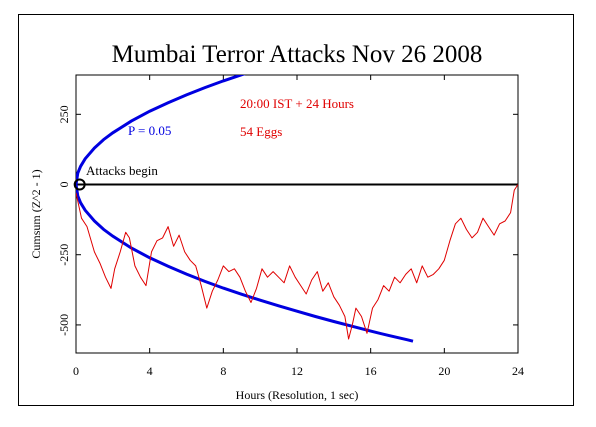 Image resolution: width=596 pixels, height=427 pixels. I want to click on y-axis-label: Cumsum (Z^2 - 1), so click(36, 213).